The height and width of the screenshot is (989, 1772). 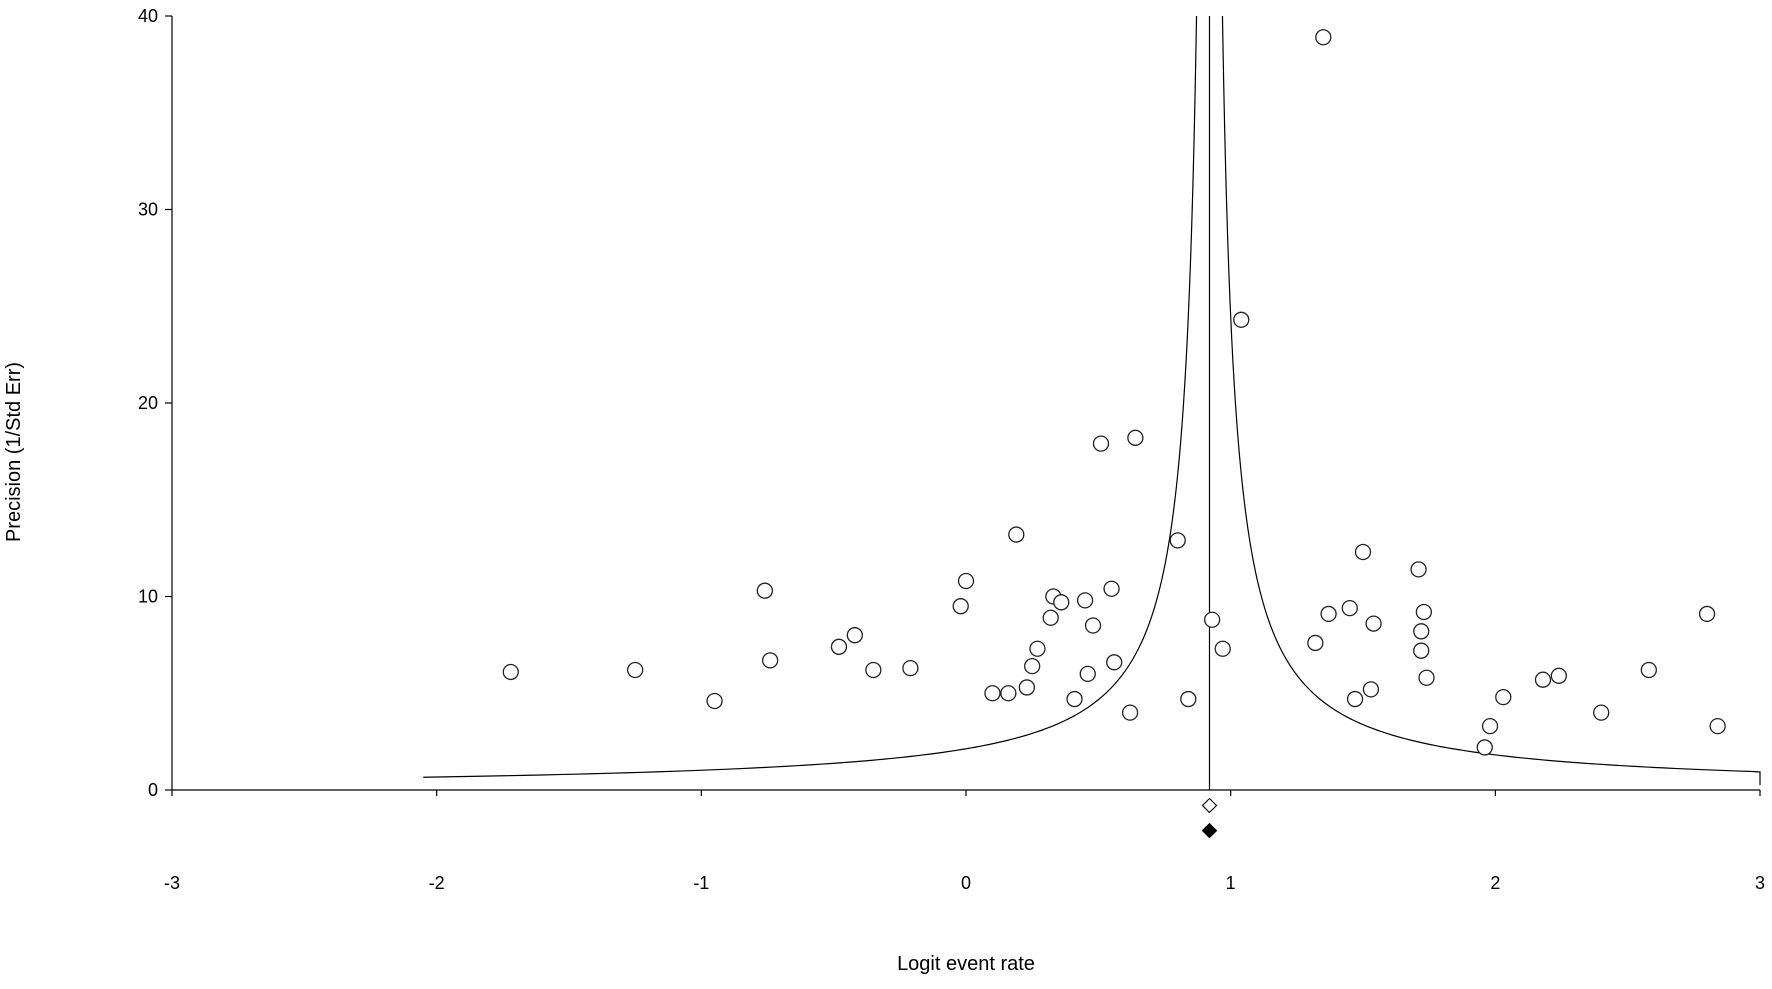 What do you see at coordinates (172, 883) in the screenshot?
I see `x-tick-label: -3` at bounding box center [172, 883].